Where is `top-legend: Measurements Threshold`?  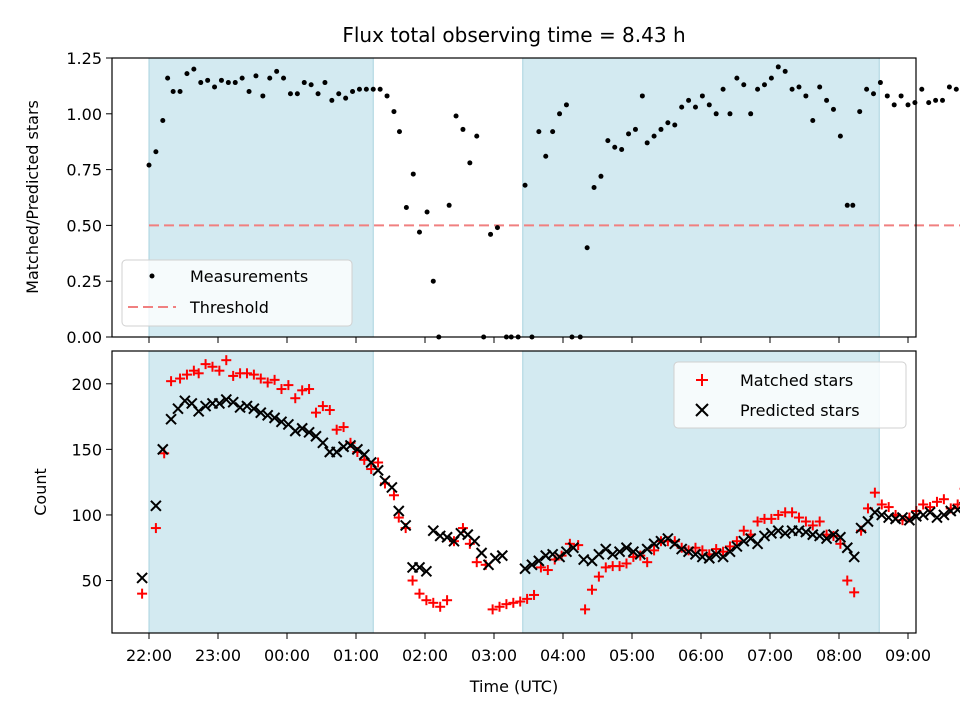
top-legend: Measurements Threshold is located at coordinates (237, 293).